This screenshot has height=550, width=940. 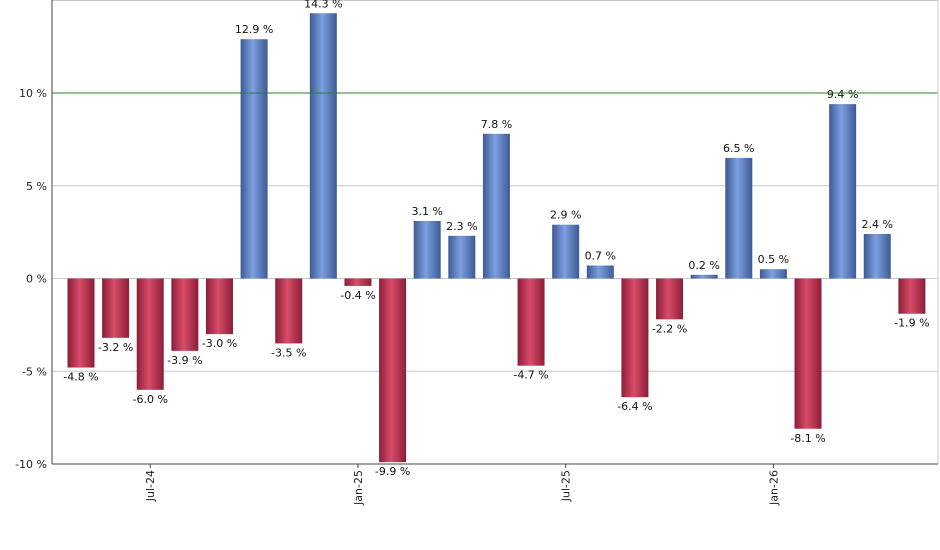 I want to click on data-label: 2.4 %, so click(x=877, y=224).